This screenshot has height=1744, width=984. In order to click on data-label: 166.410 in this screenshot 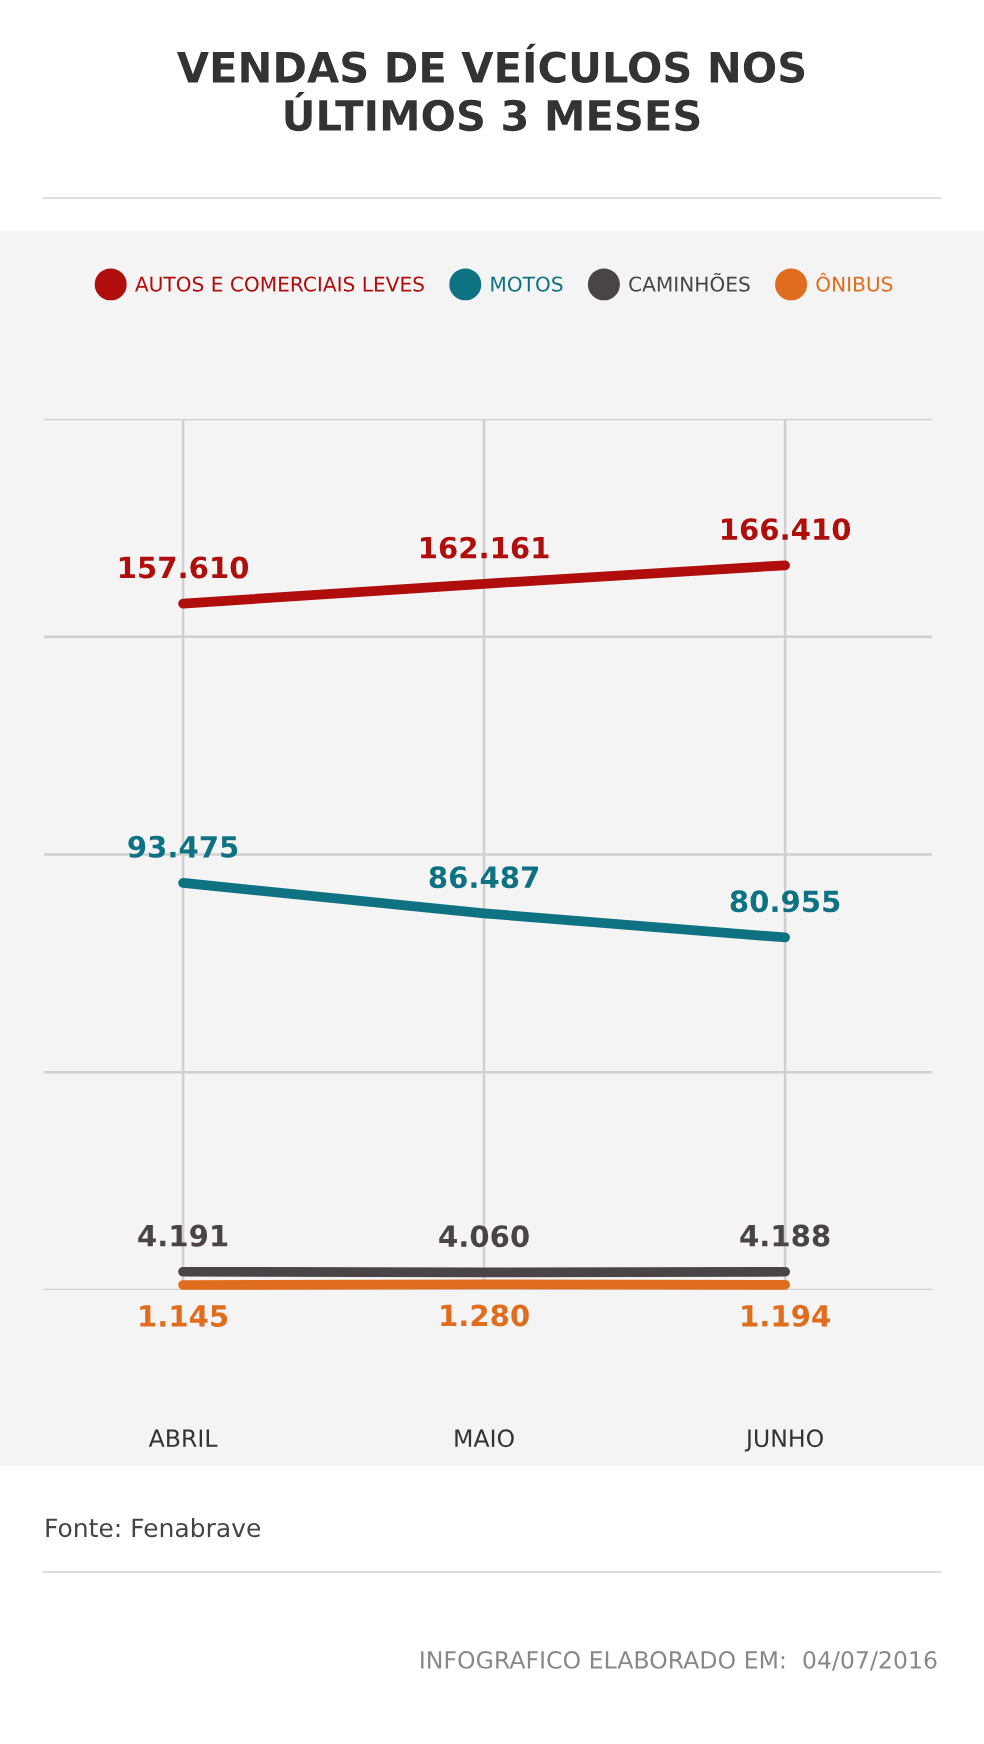, I will do `click(786, 529)`.